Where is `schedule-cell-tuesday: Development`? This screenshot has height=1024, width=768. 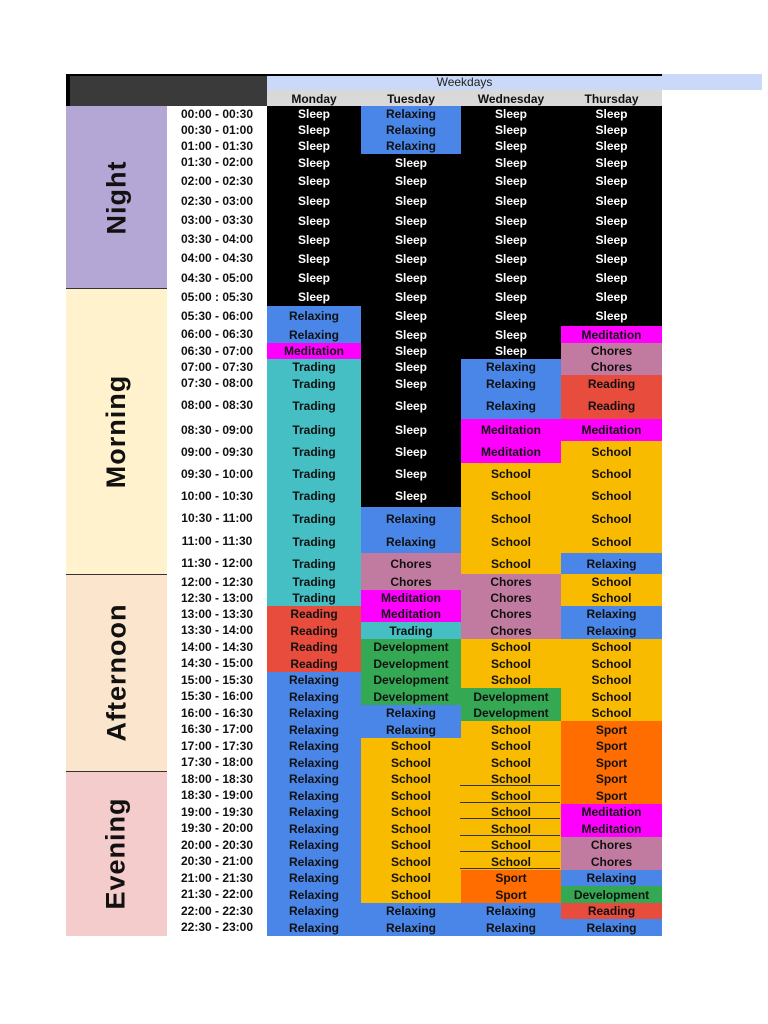 schedule-cell-tuesday: Development is located at coordinates (411, 647).